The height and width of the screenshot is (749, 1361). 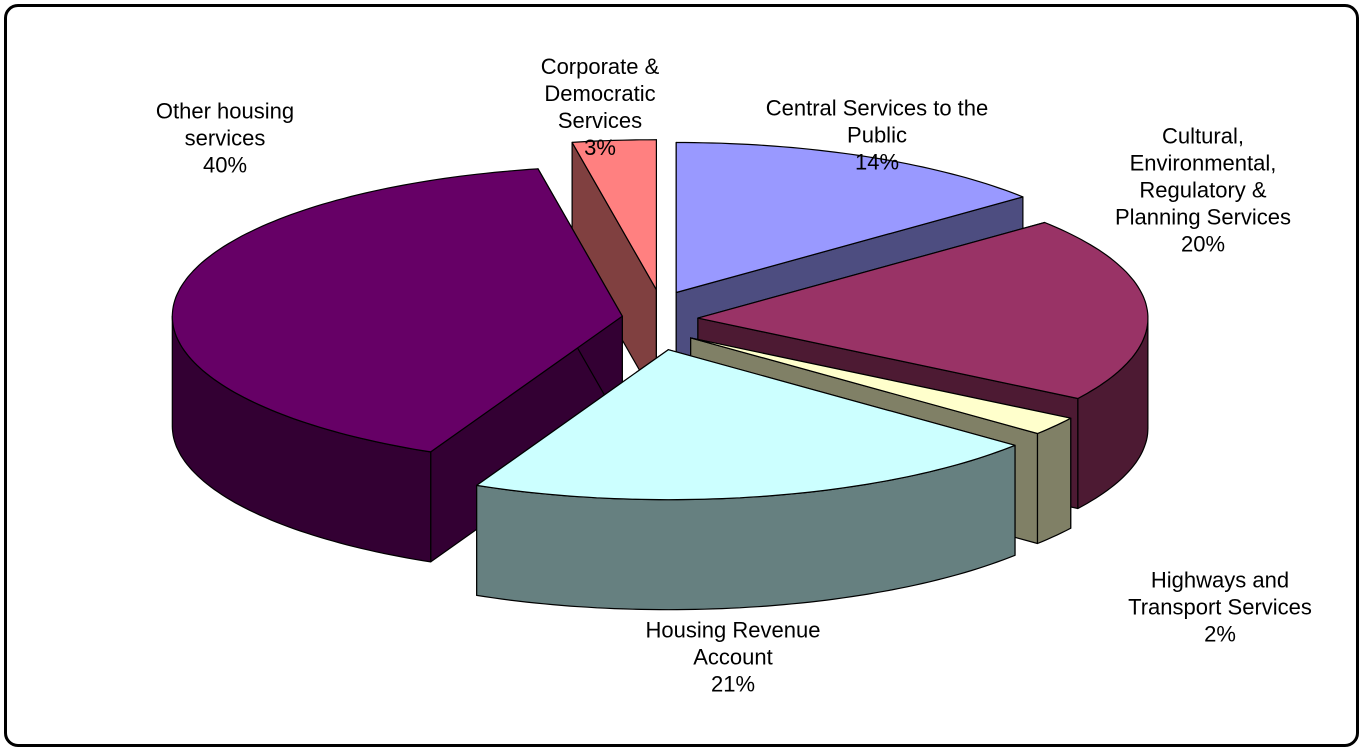 I want to click on value-label: 40%, so click(x=225, y=165).